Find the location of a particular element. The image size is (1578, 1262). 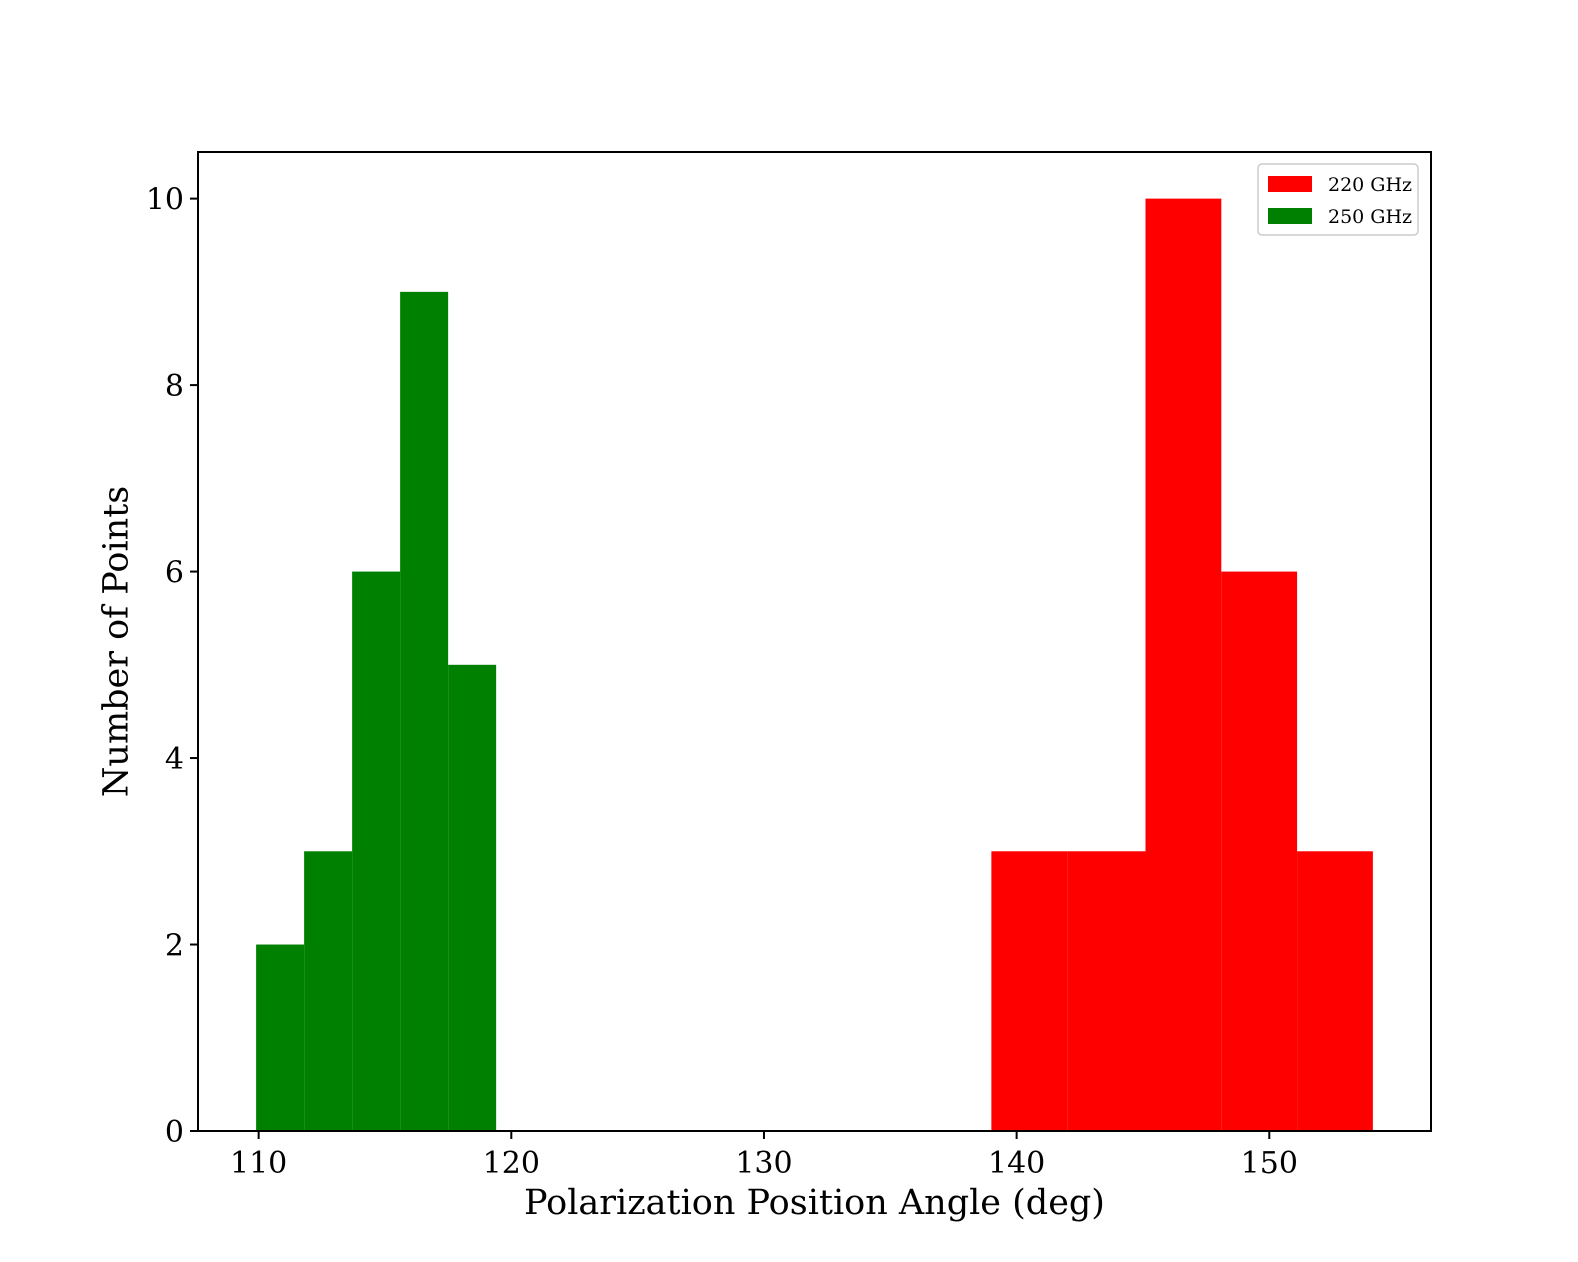

y-tick-label: 6 is located at coordinates (174, 573).